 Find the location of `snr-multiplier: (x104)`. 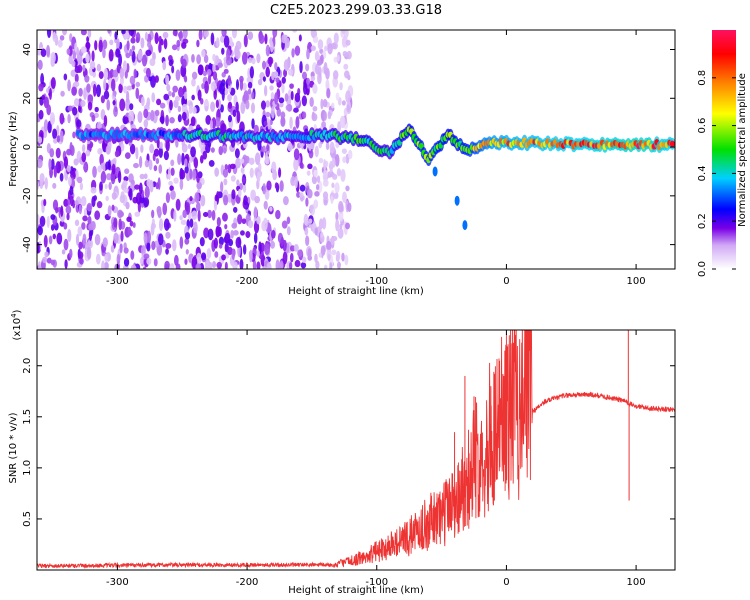

snr-multiplier: (x104) is located at coordinates (16, 324).